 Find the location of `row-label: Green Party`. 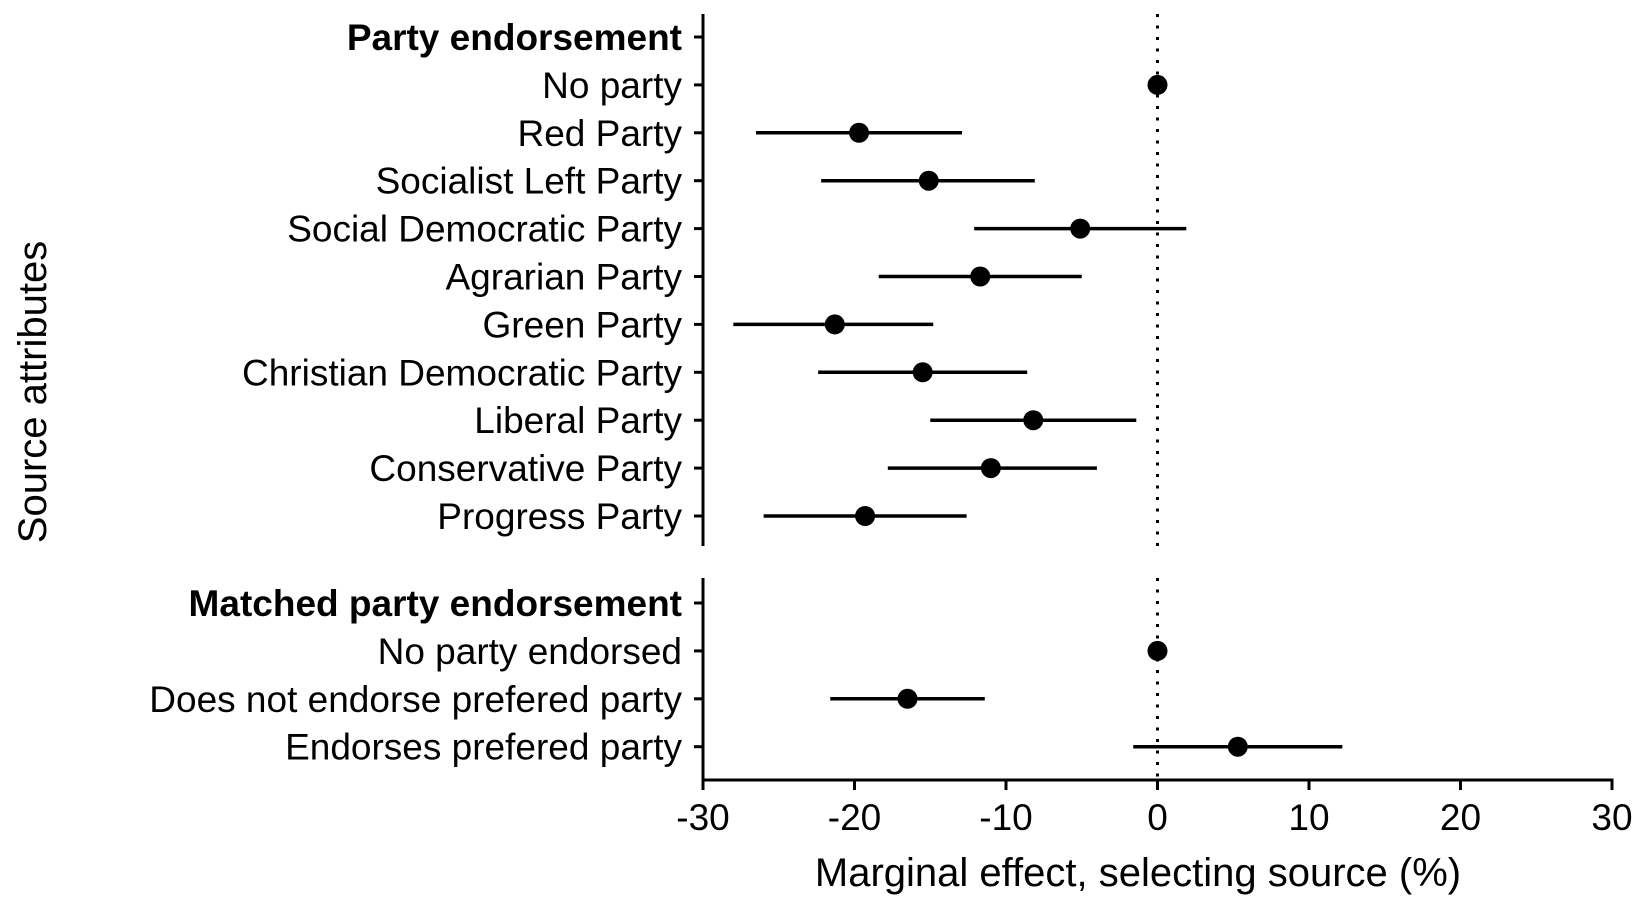

row-label: Green Party is located at coordinates (583, 324).